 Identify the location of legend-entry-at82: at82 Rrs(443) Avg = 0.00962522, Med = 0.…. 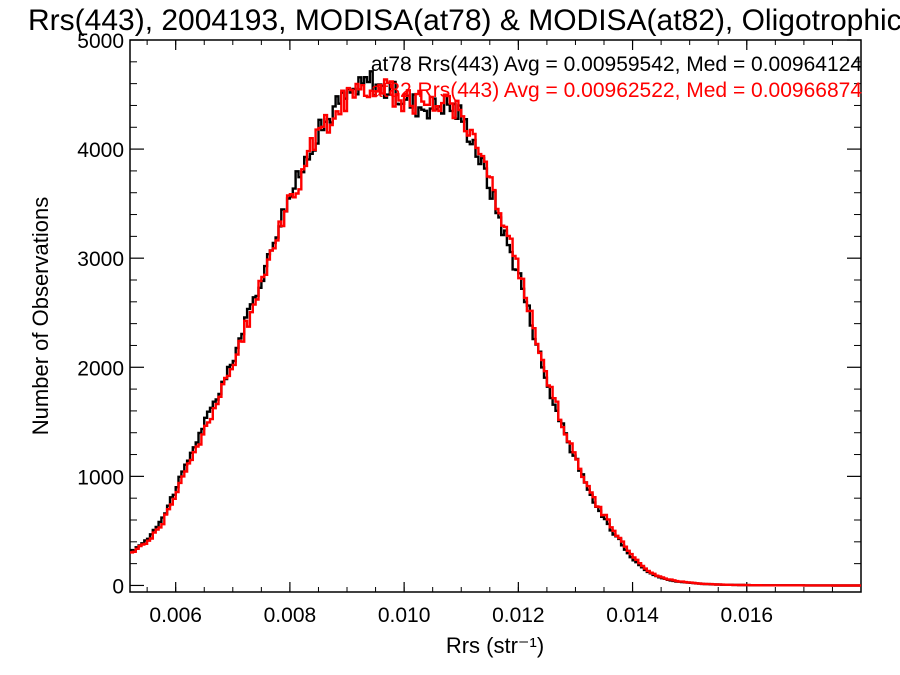
(616, 90).